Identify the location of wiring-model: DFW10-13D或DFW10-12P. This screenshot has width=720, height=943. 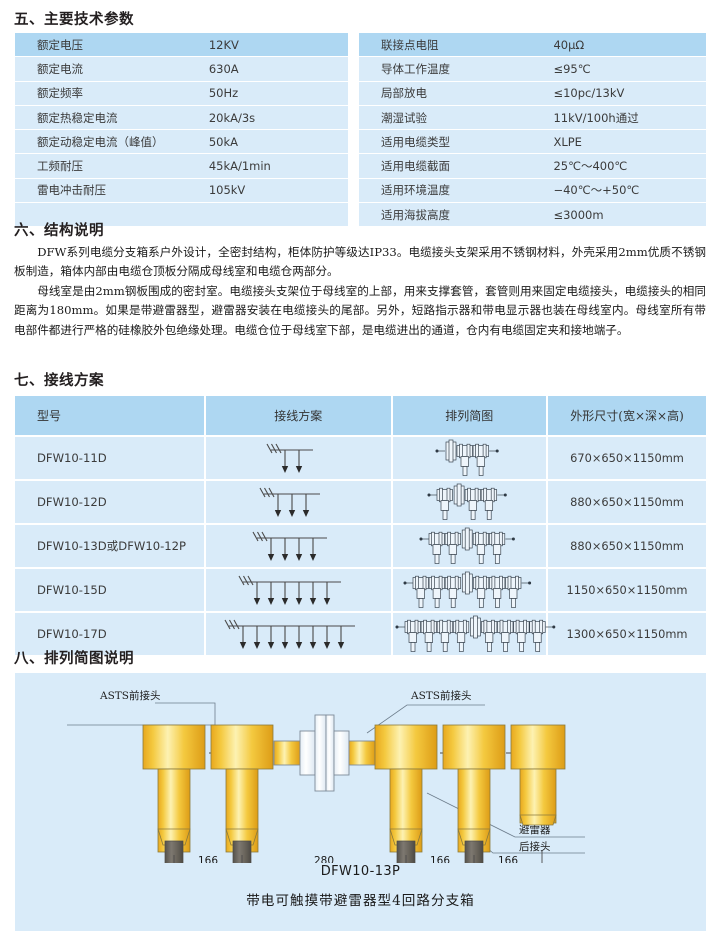
(111, 546).